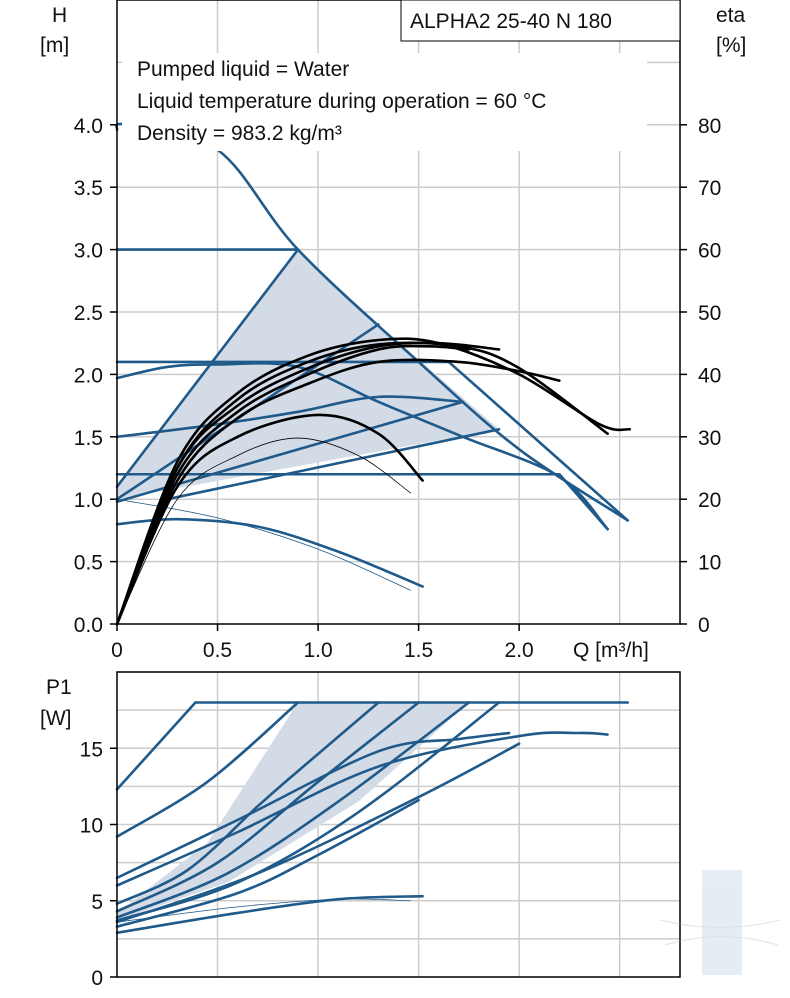  What do you see at coordinates (217, 650) in the screenshot?
I see `q-tick-label: 0.5` at bounding box center [217, 650].